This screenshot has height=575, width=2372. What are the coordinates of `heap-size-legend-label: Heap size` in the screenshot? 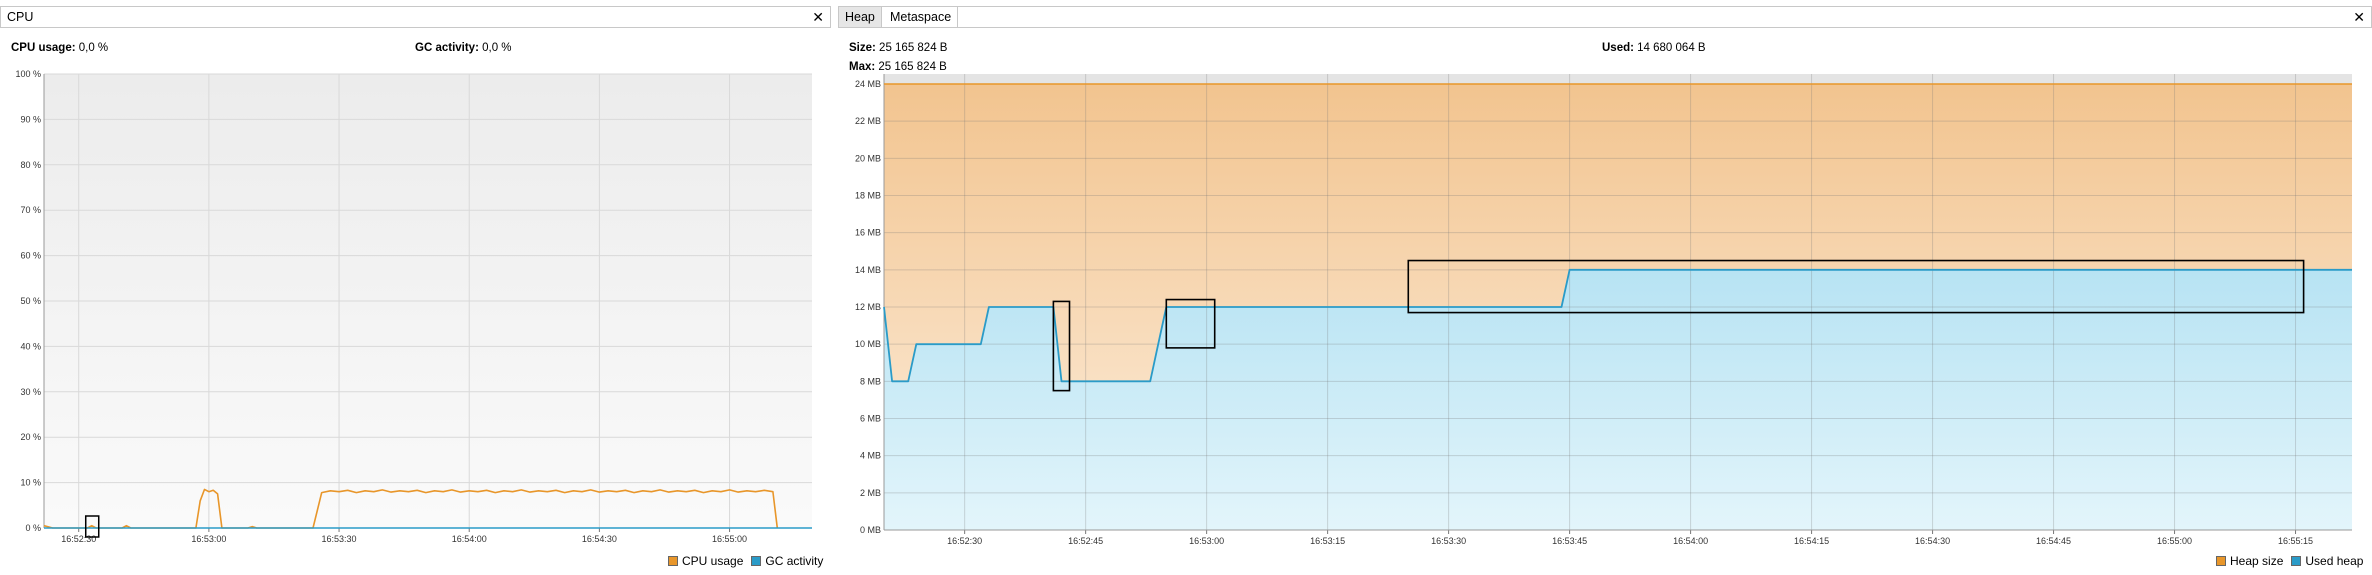 It's located at (2257, 561).